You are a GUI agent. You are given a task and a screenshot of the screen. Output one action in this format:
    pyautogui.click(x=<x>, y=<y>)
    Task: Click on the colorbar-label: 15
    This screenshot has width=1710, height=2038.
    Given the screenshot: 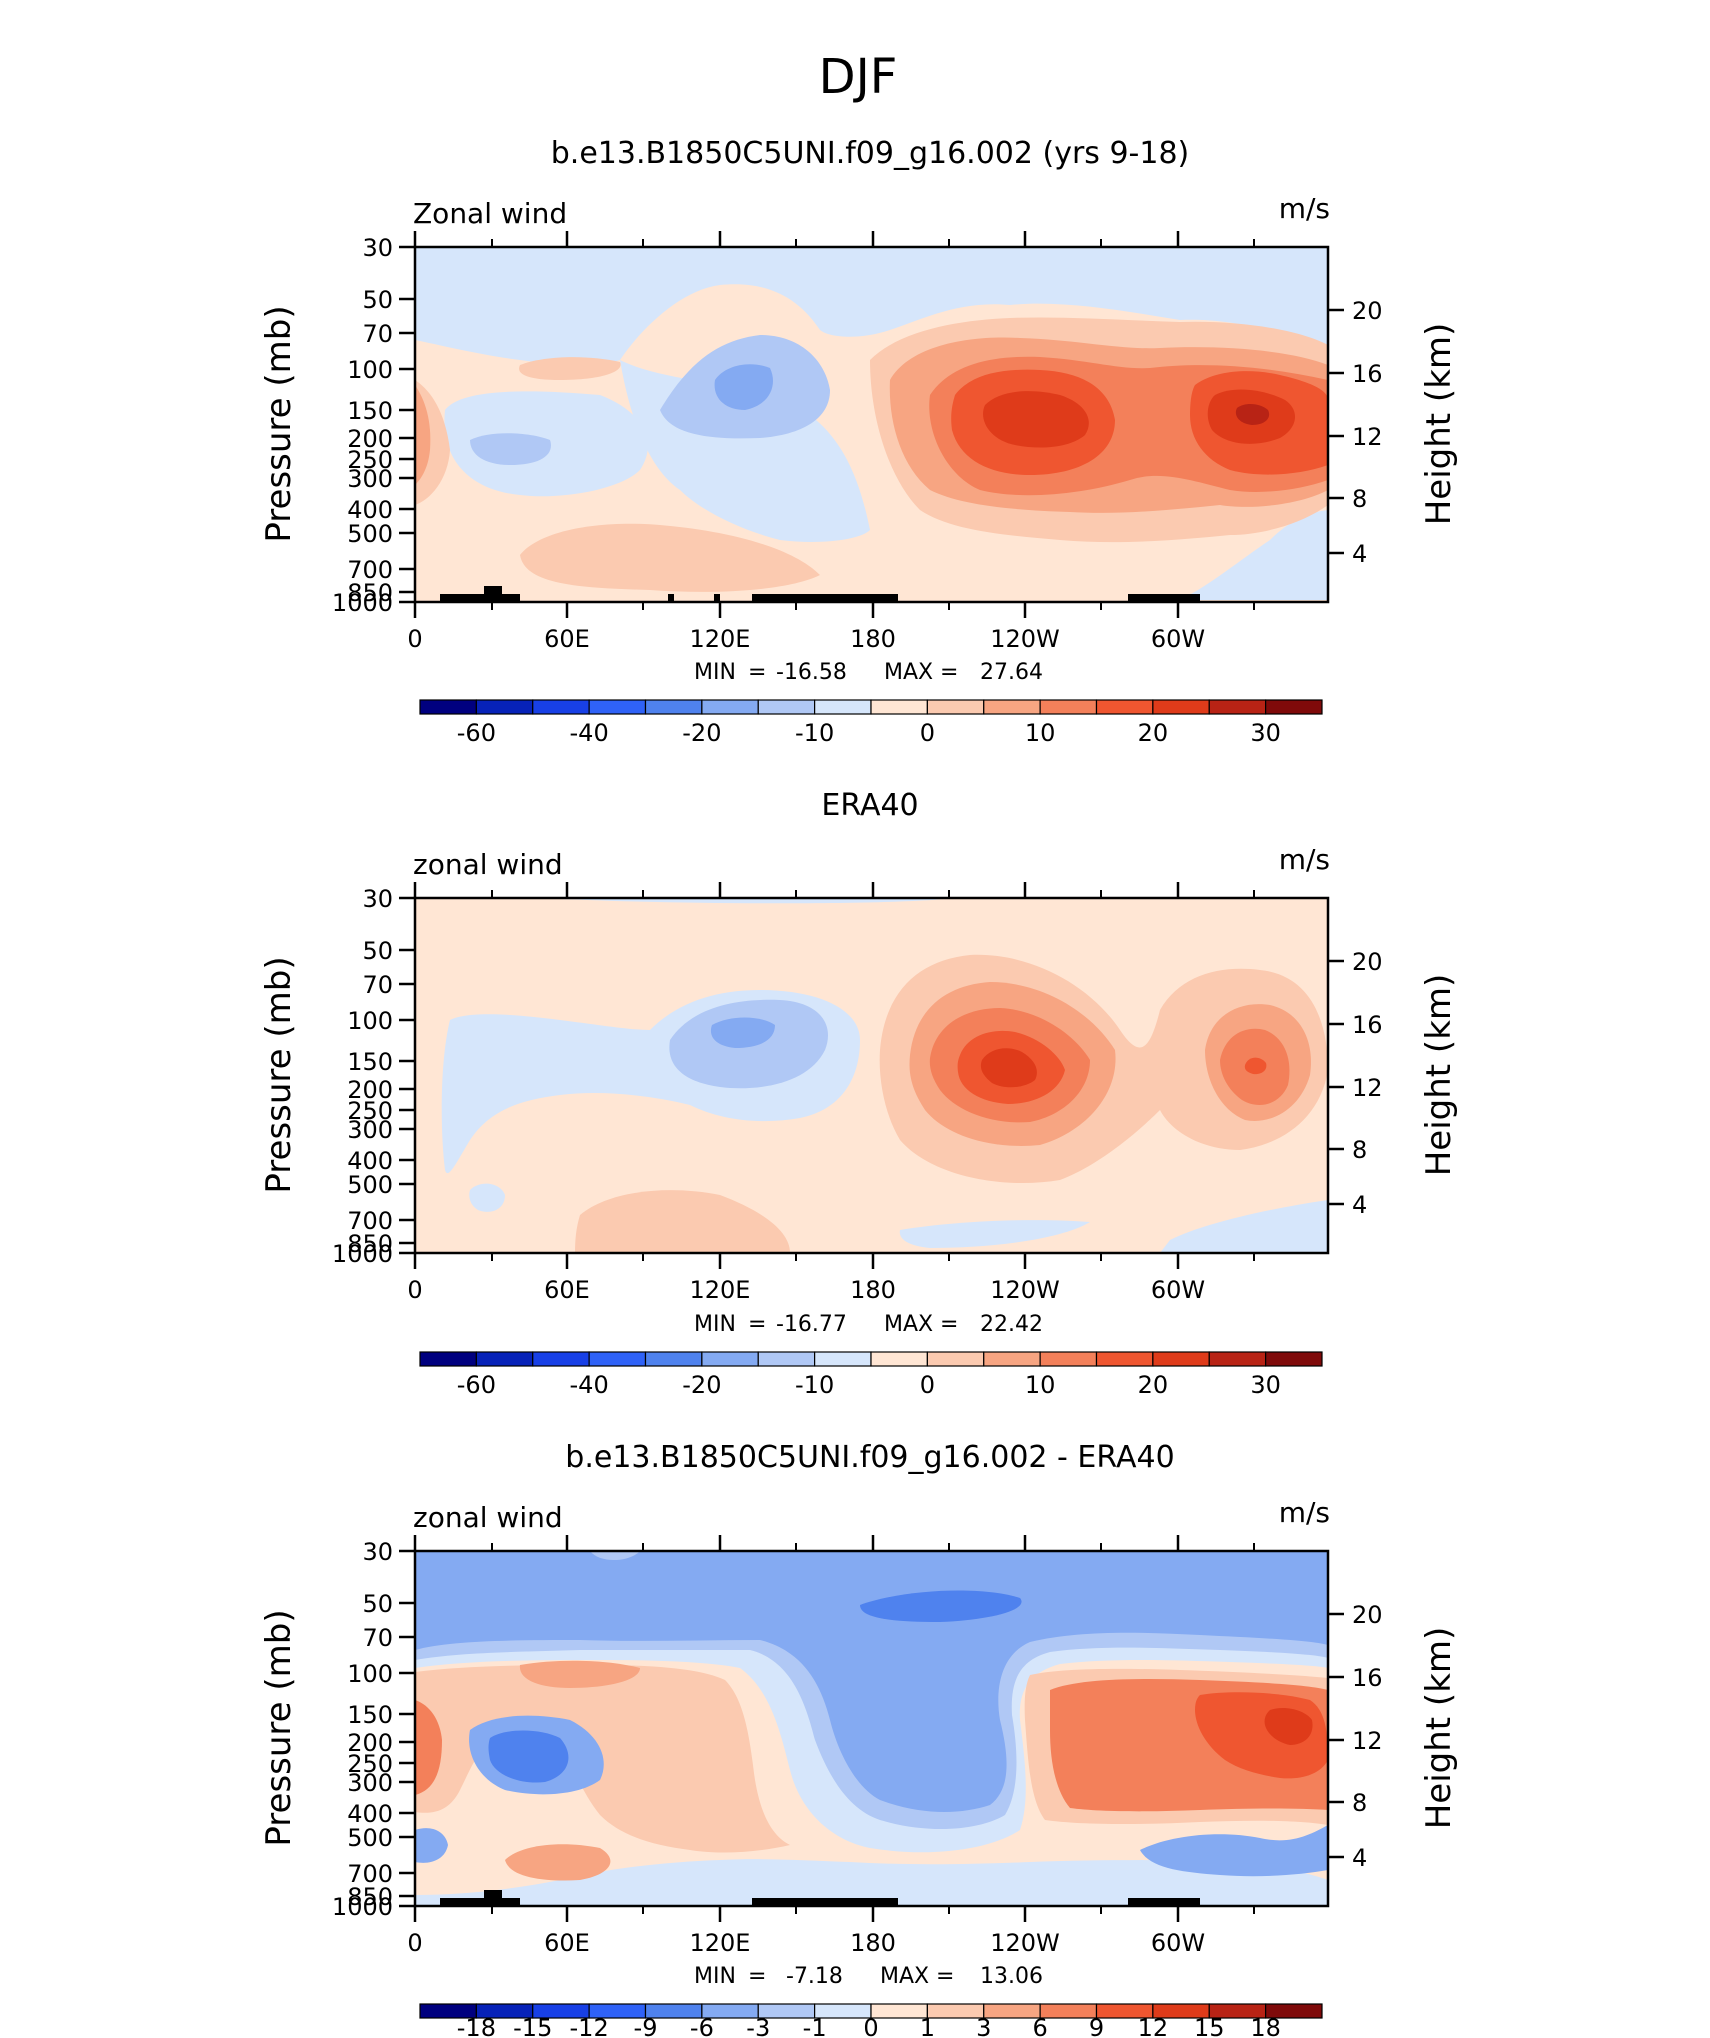 What is the action you would take?
    pyautogui.click(x=1209, y=2026)
    